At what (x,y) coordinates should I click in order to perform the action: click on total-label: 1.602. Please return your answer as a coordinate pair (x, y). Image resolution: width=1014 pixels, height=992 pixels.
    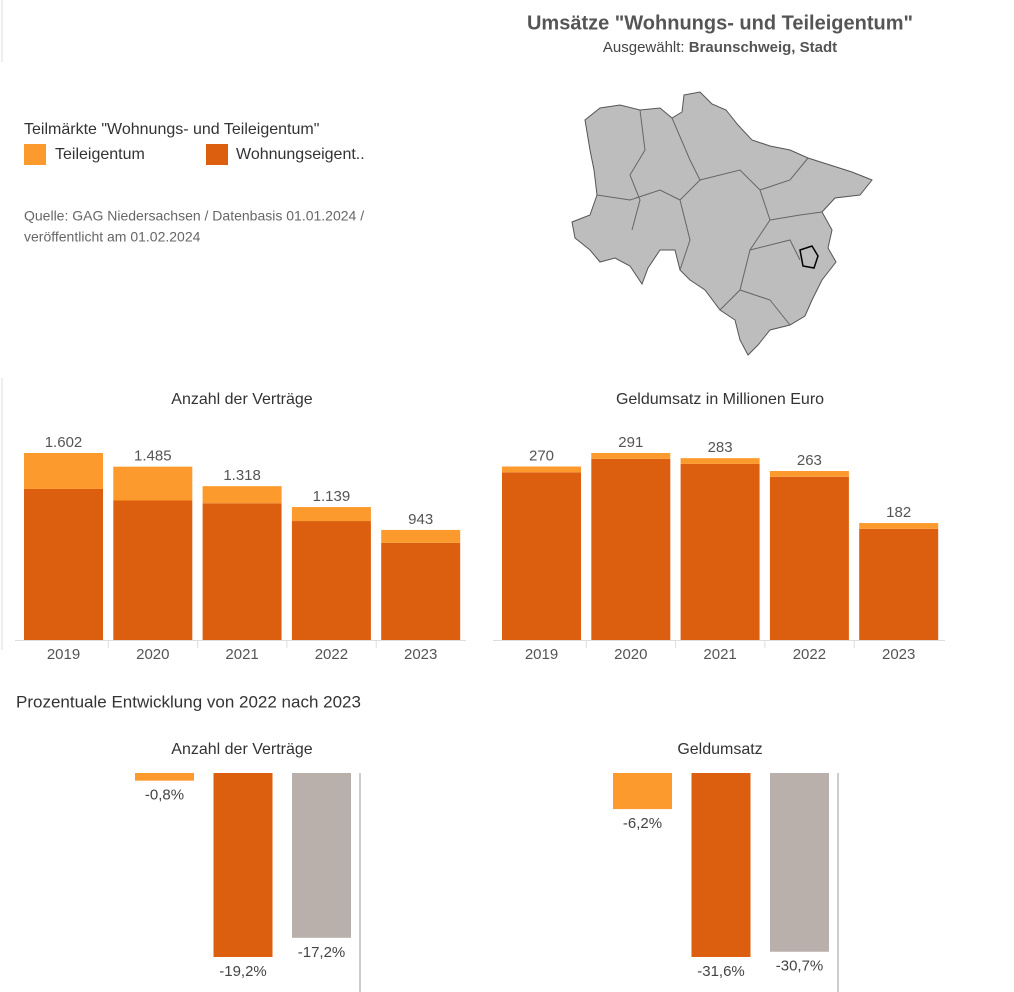
    Looking at the image, I should click on (64, 442).